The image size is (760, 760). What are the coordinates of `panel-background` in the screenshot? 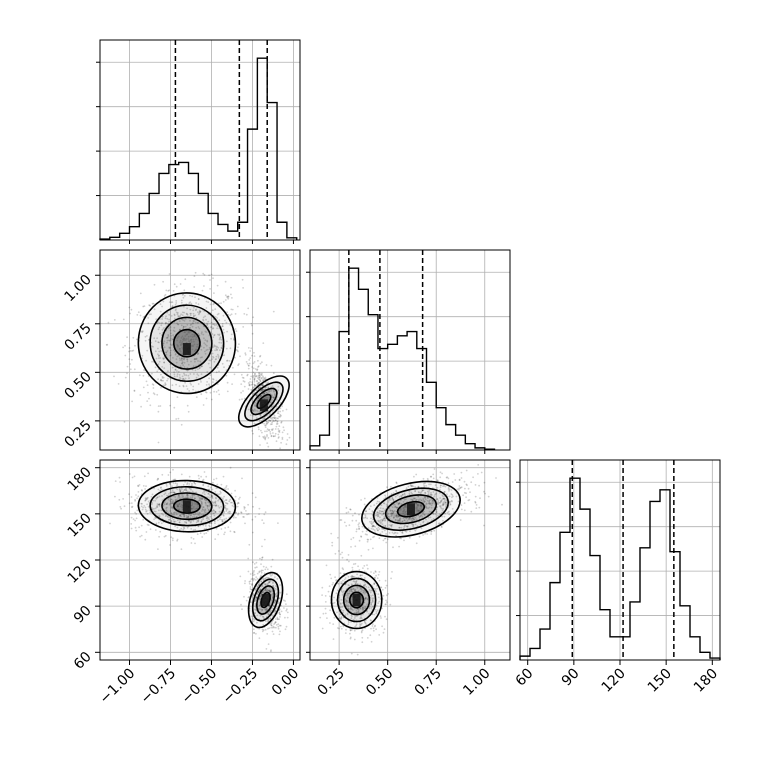 It's located at (200, 350).